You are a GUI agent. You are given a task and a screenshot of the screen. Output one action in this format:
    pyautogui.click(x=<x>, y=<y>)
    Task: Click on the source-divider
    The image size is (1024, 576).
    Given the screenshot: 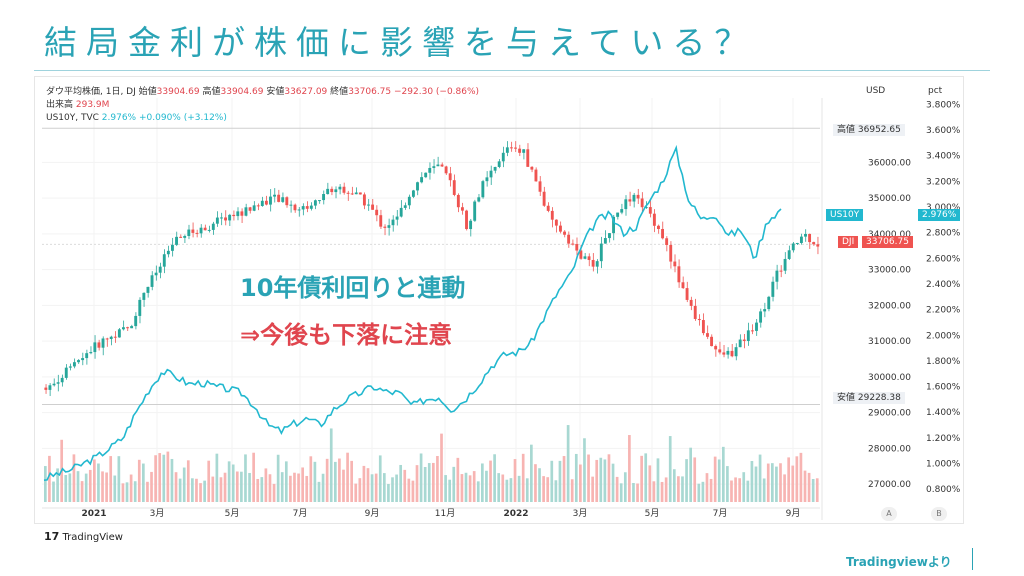 What is the action you would take?
    pyautogui.click(x=972, y=559)
    